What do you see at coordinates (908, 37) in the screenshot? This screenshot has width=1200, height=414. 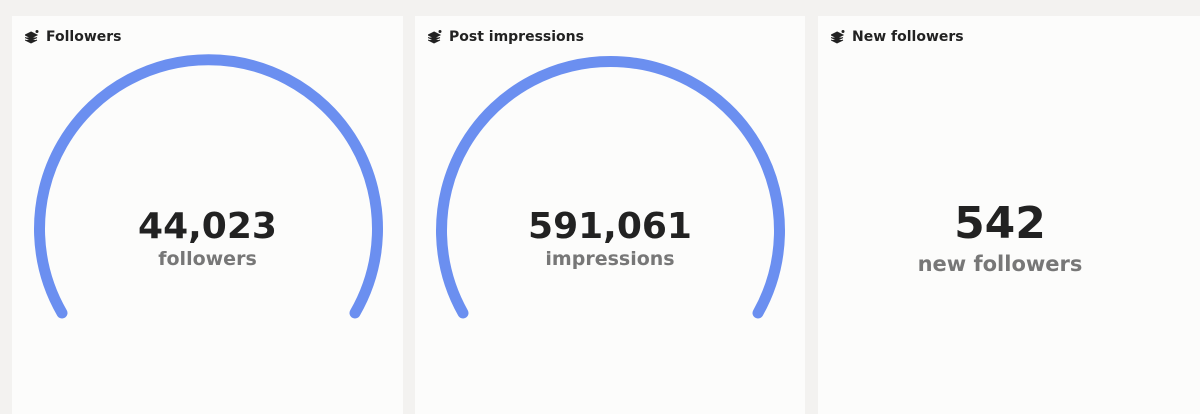 I see `card-title: New followers` at bounding box center [908, 37].